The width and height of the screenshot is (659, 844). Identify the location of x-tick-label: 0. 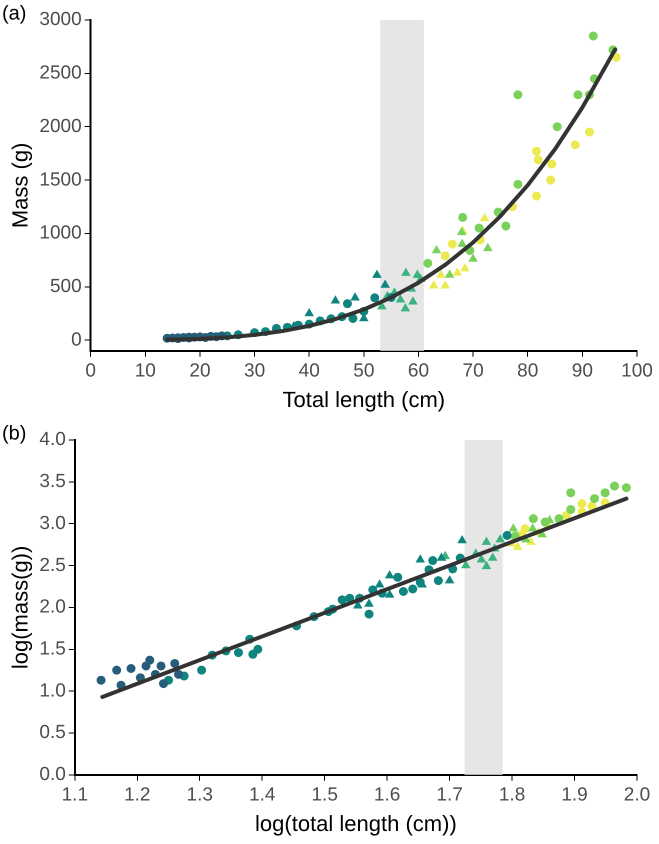
(90, 371).